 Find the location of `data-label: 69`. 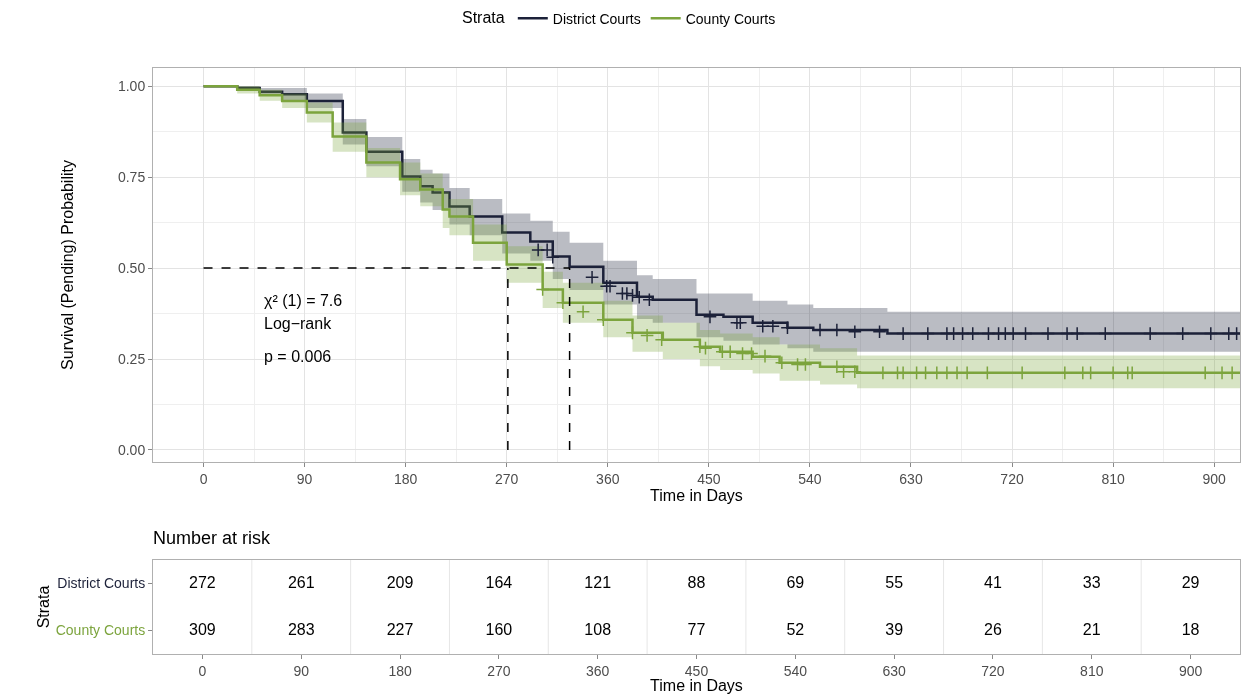

data-label: 69 is located at coordinates (795, 582).